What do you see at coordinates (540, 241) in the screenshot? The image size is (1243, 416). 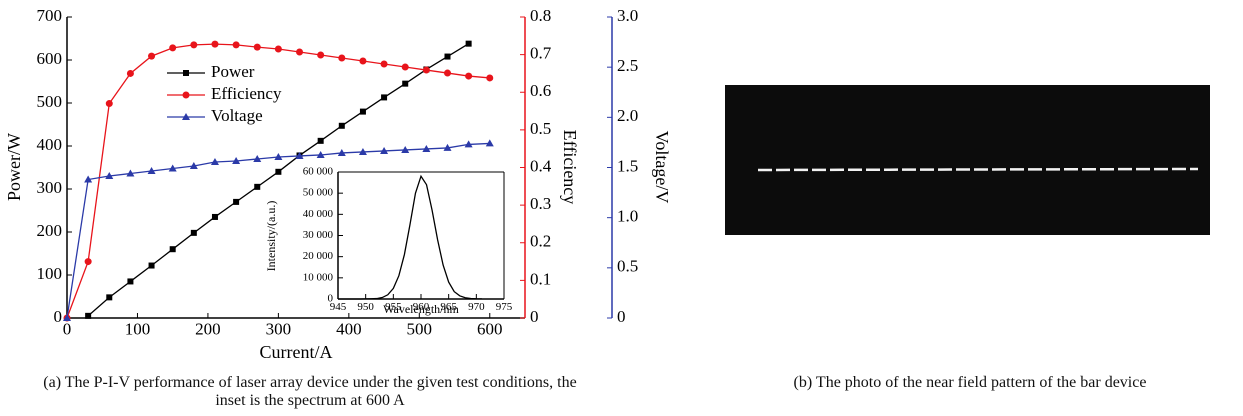 I see `y2-tick-label: 0.2` at bounding box center [540, 241].